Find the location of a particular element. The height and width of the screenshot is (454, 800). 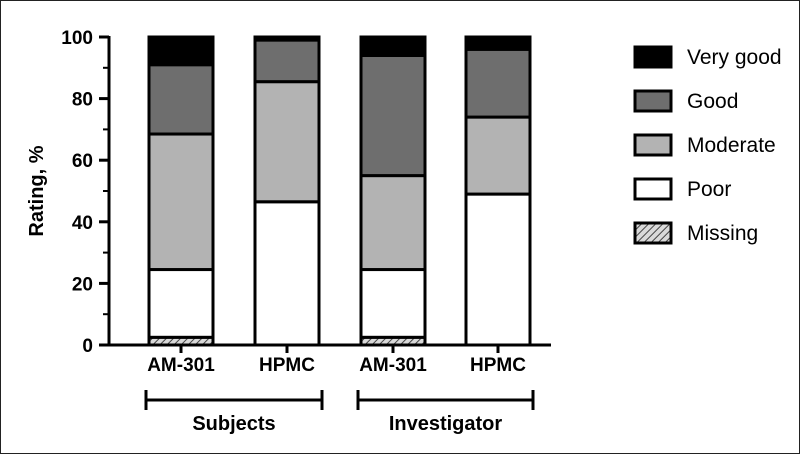

legend-swatch-very-good is located at coordinates (653, 57).